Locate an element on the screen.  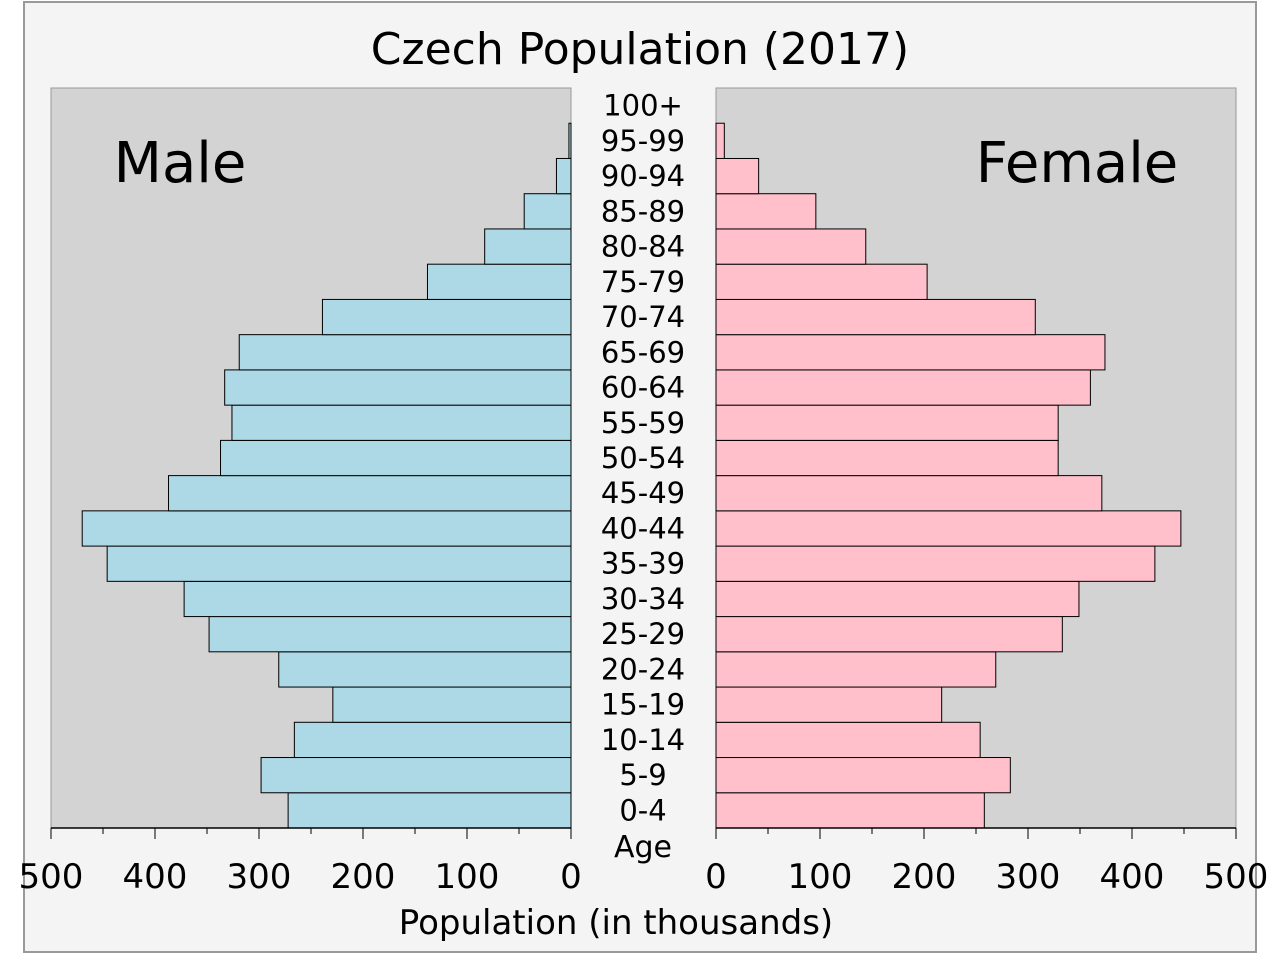
male-tick-label-300: 300 is located at coordinates (259, 877).